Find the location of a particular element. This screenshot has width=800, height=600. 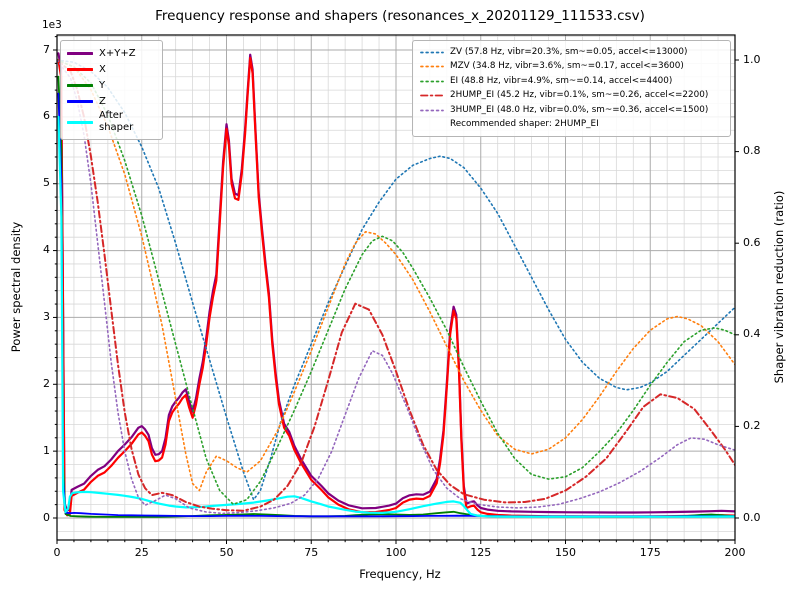

legend-item: Y is located at coordinates (111, 85).